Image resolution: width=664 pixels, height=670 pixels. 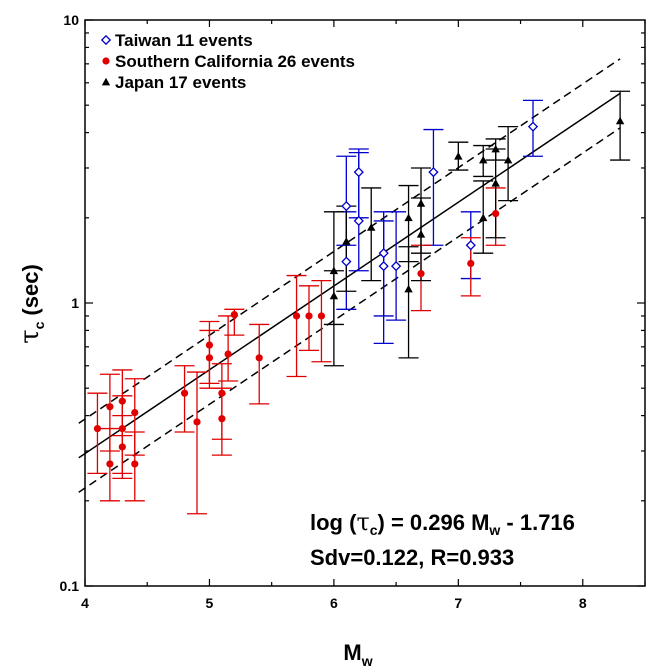 What do you see at coordinates (357, 654) in the screenshot?
I see `x-axis-title: Mw` at bounding box center [357, 654].